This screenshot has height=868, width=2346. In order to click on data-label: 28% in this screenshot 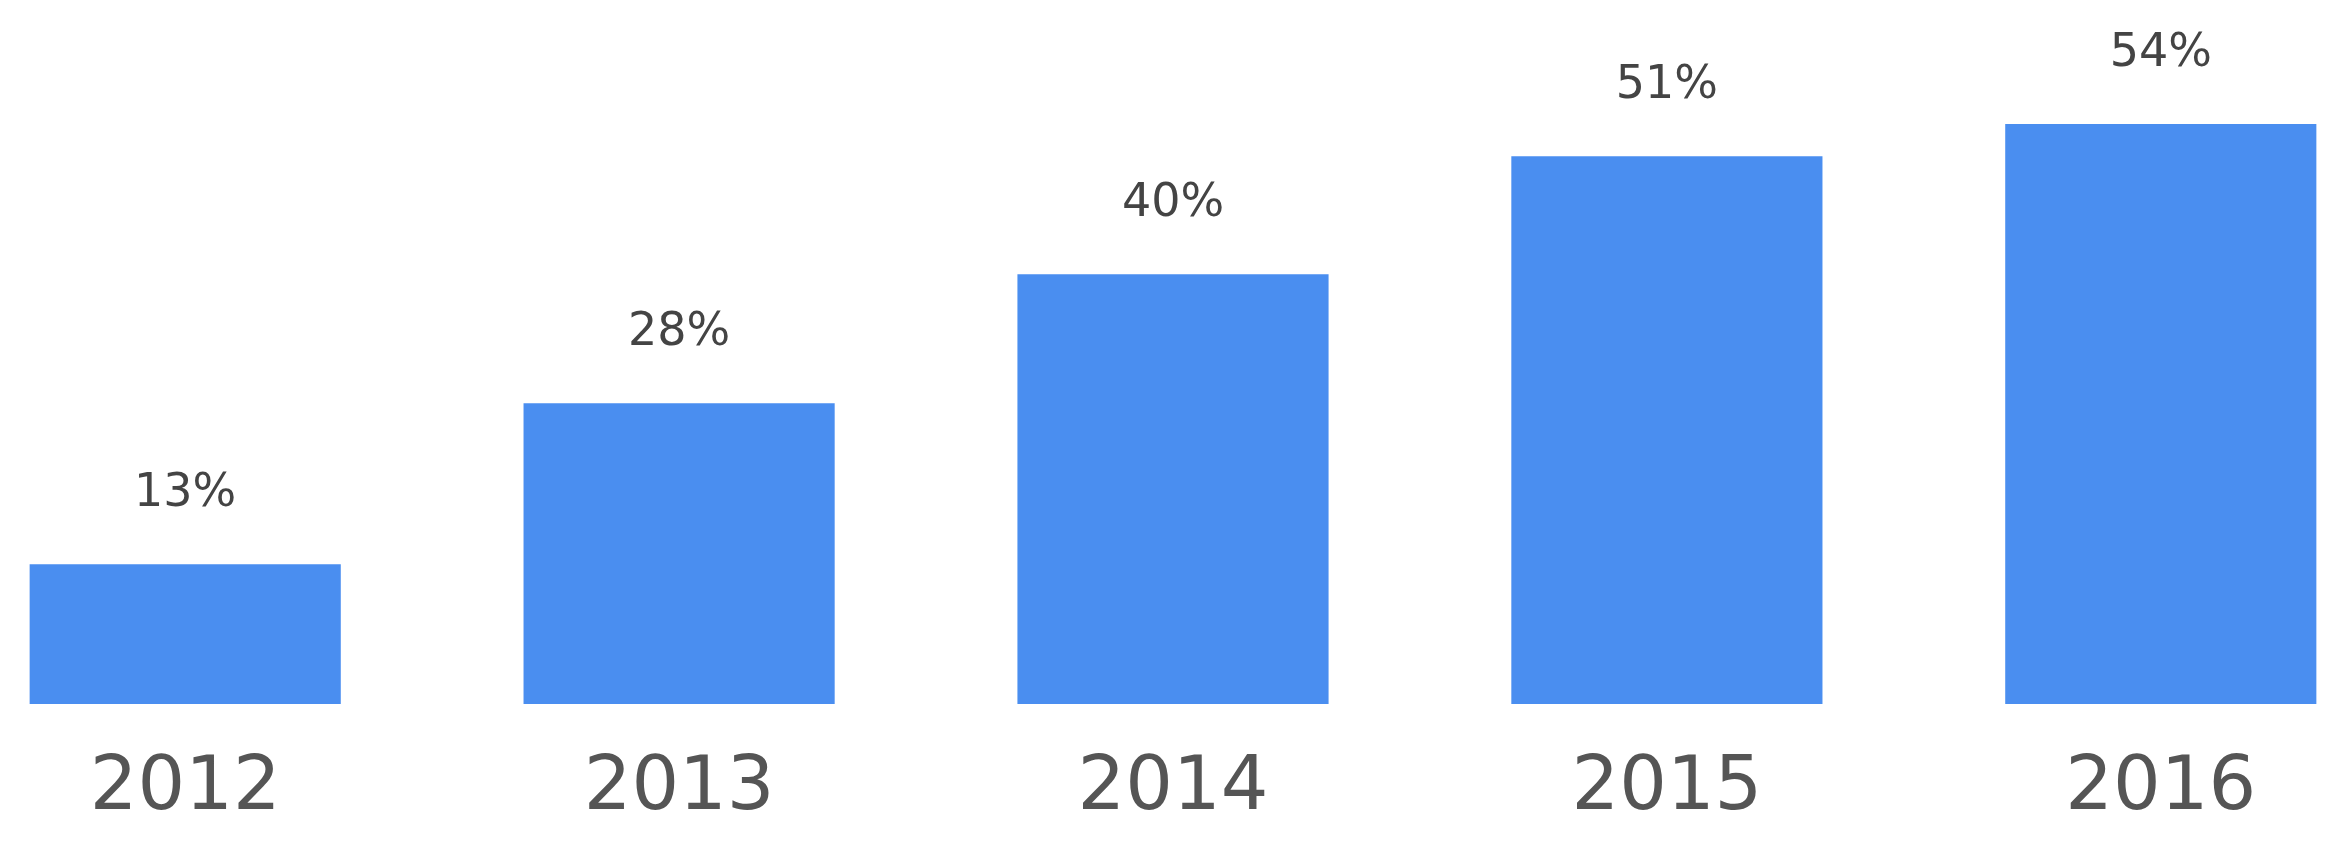, I will do `click(679, 329)`.